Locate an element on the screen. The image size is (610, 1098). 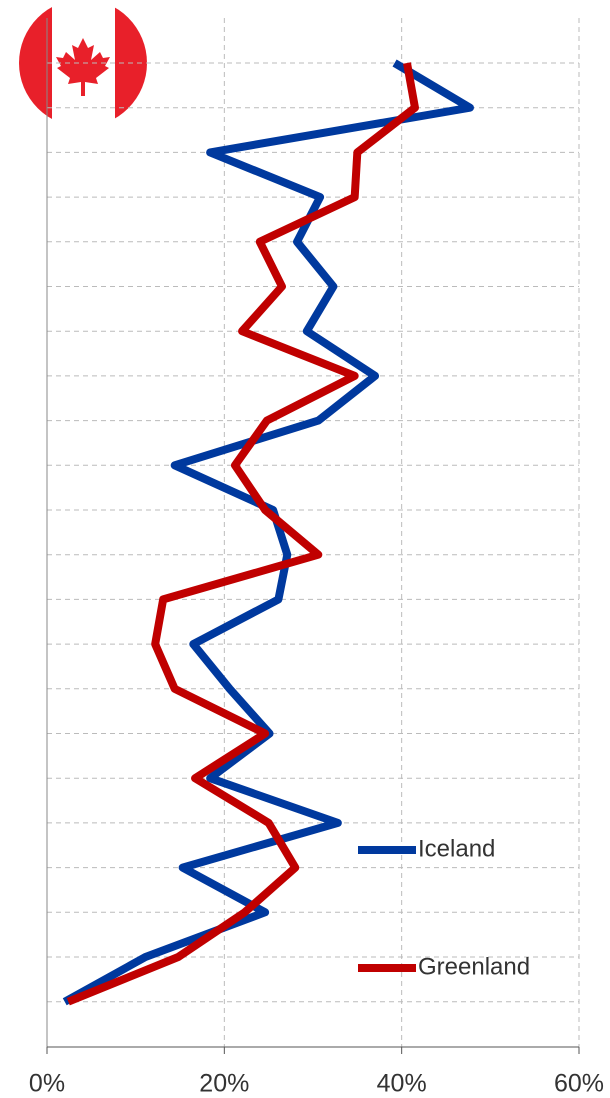
legend-label: Greenland is located at coordinates (474, 966).